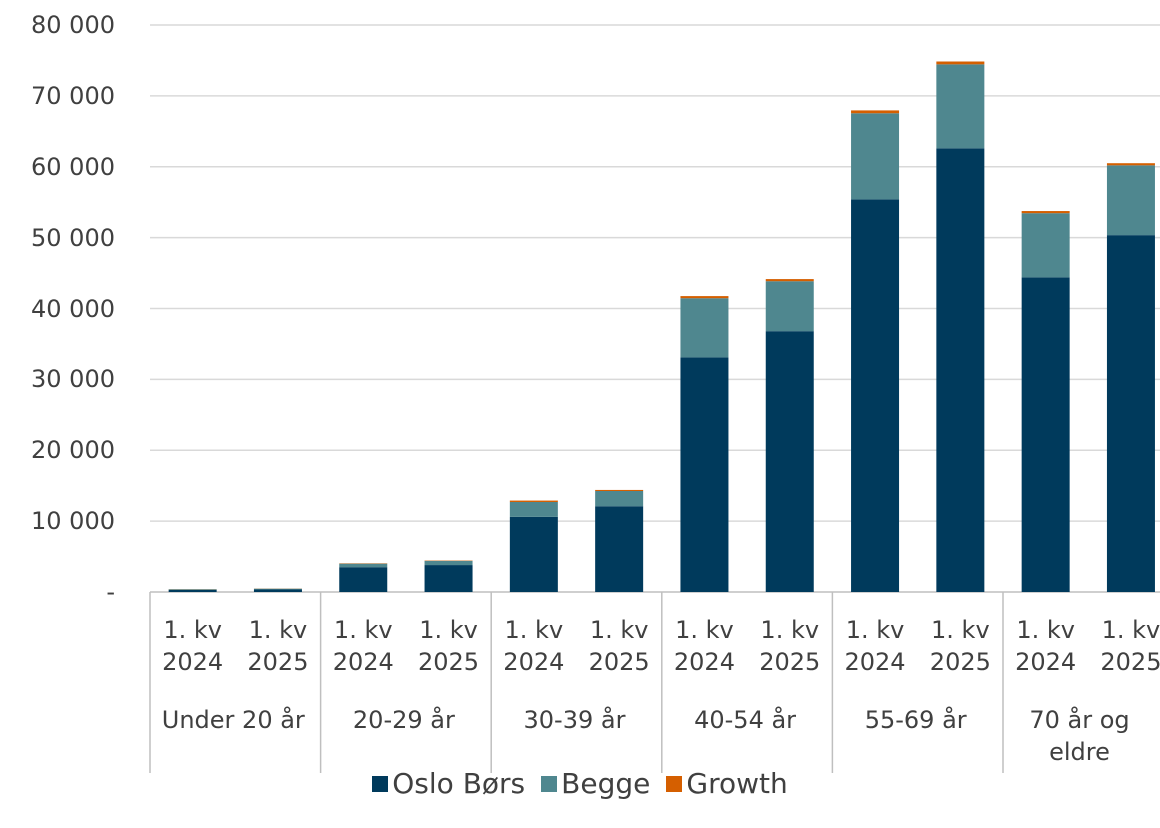 This screenshot has height=828, width=1160. I want to click on y-tick-label: 40 000, so click(73, 308).